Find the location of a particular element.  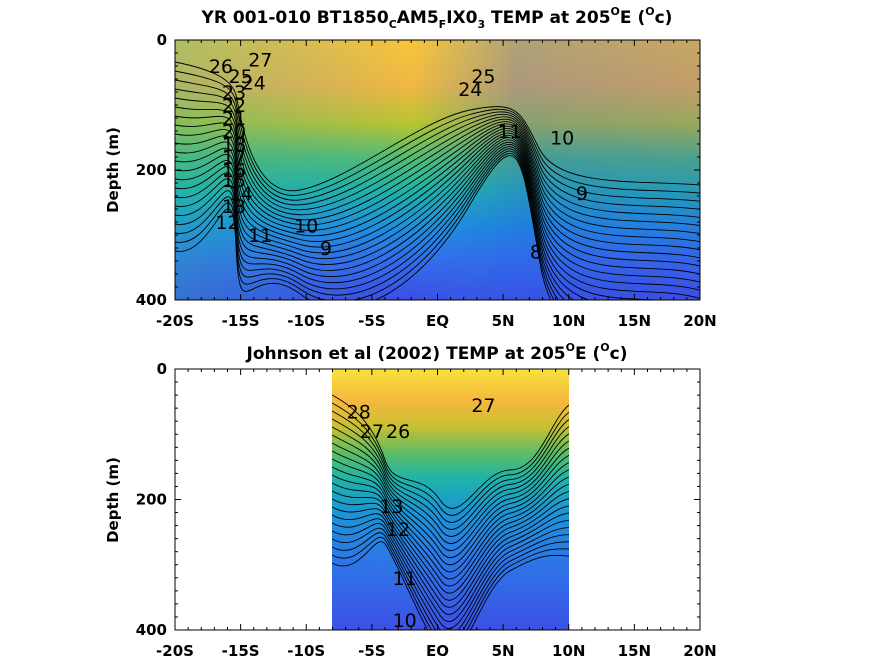

contour-label: 17 is located at coordinates (234, 158).